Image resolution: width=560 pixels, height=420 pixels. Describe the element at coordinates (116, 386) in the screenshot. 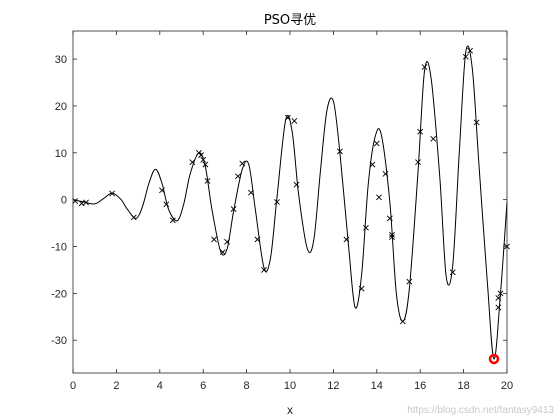

I see `x-tick-label: 2` at that location.